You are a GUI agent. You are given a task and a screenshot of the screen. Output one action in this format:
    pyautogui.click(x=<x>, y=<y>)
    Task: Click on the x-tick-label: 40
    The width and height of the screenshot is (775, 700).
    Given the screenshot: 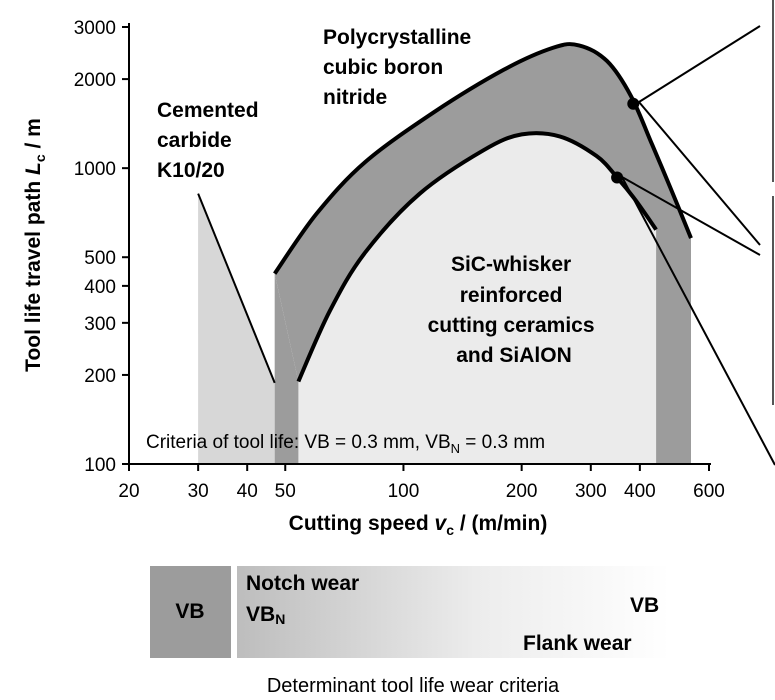 What is the action you would take?
    pyautogui.click(x=247, y=491)
    